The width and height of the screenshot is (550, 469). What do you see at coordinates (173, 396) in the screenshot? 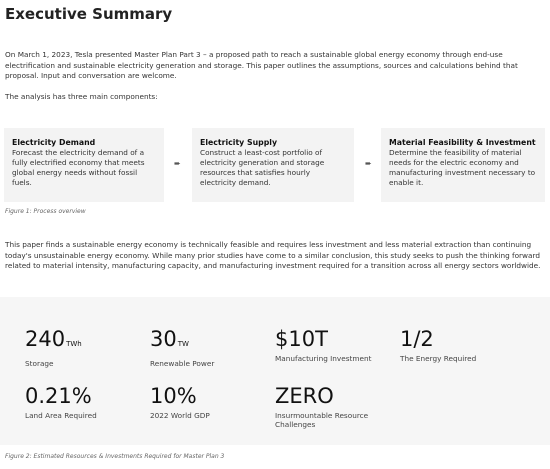
I see `stat-number: 10%` at bounding box center [173, 396].